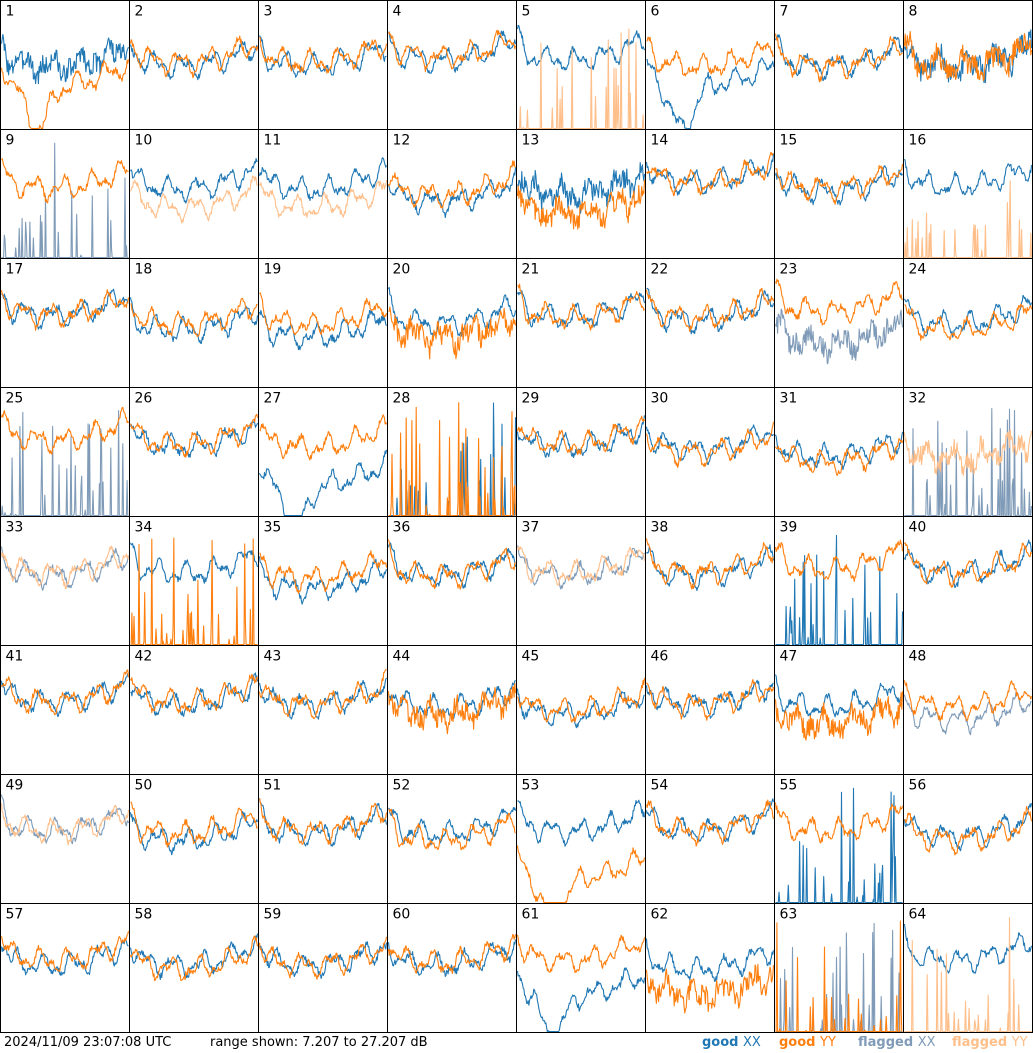 The height and width of the screenshot is (1053, 1033). I want to click on panel-25: 25, so click(65, 452).